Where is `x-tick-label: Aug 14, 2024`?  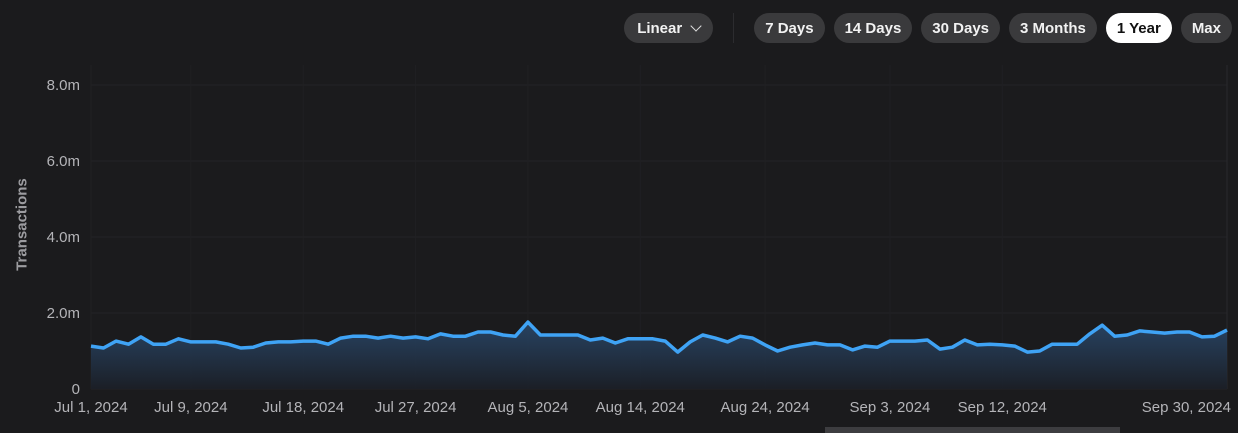
x-tick-label: Aug 14, 2024 is located at coordinates (640, 407).